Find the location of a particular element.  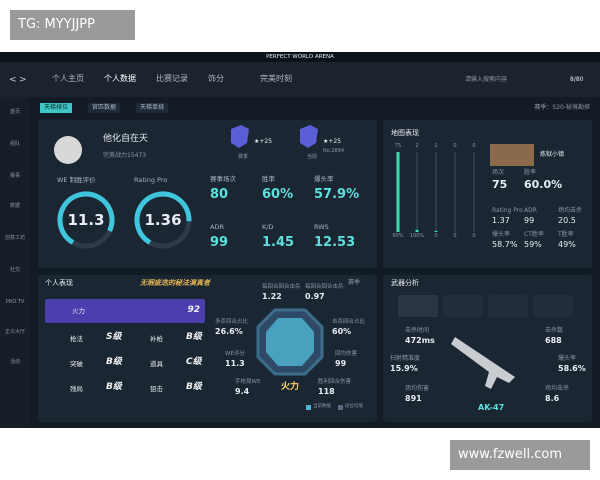

nav-item: 个人数据 is located at coordinates (120, 78).